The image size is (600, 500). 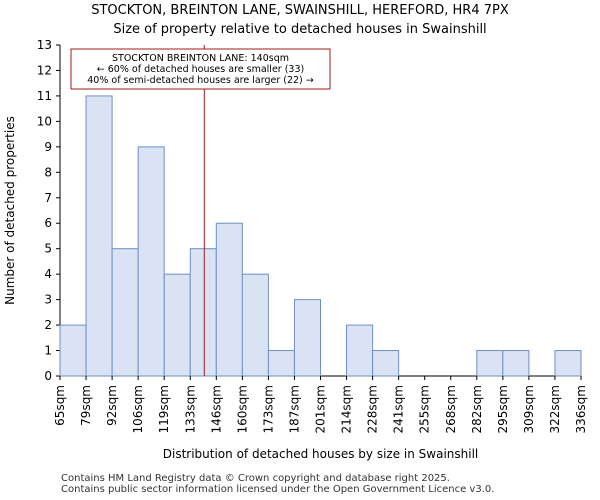 What do you see at coordinates (294, 409) in the screenshot?
I see `x-tick-label: 187sqm` at bounding box center [294, 409].